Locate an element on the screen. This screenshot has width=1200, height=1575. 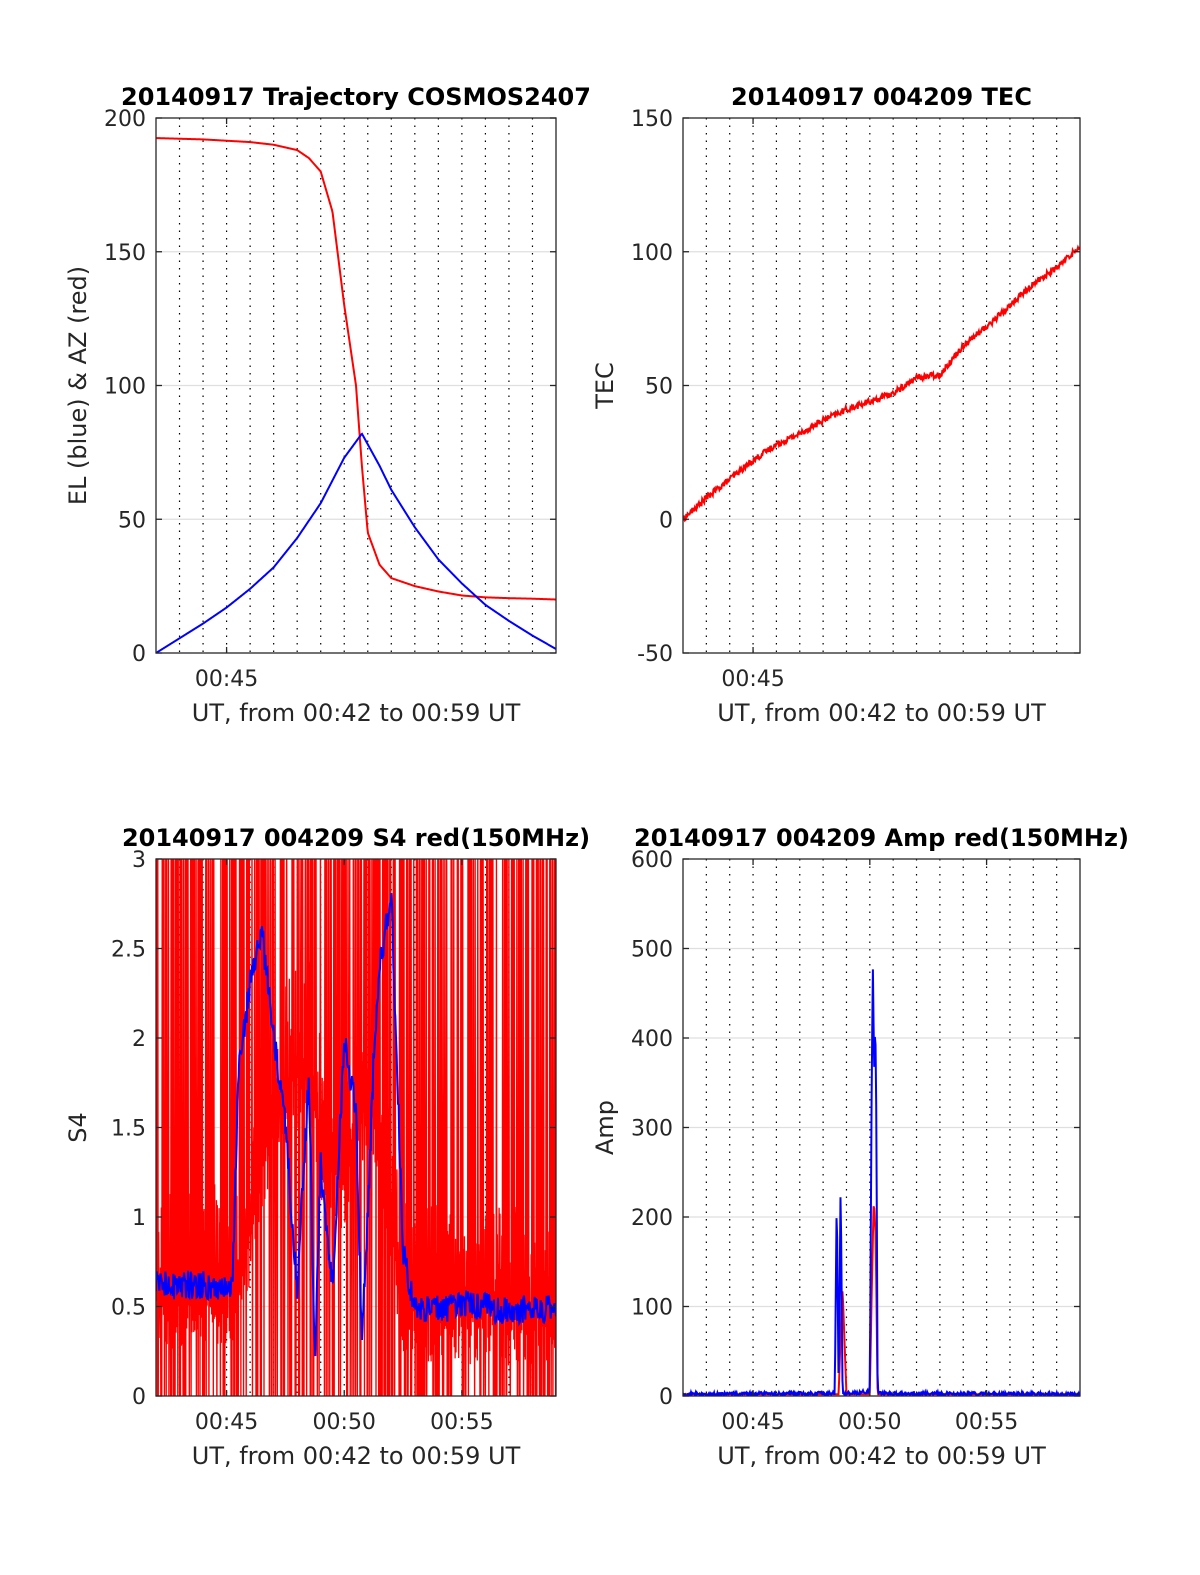
s4-ytick-label: 3 is located at coordinates (139, 860).